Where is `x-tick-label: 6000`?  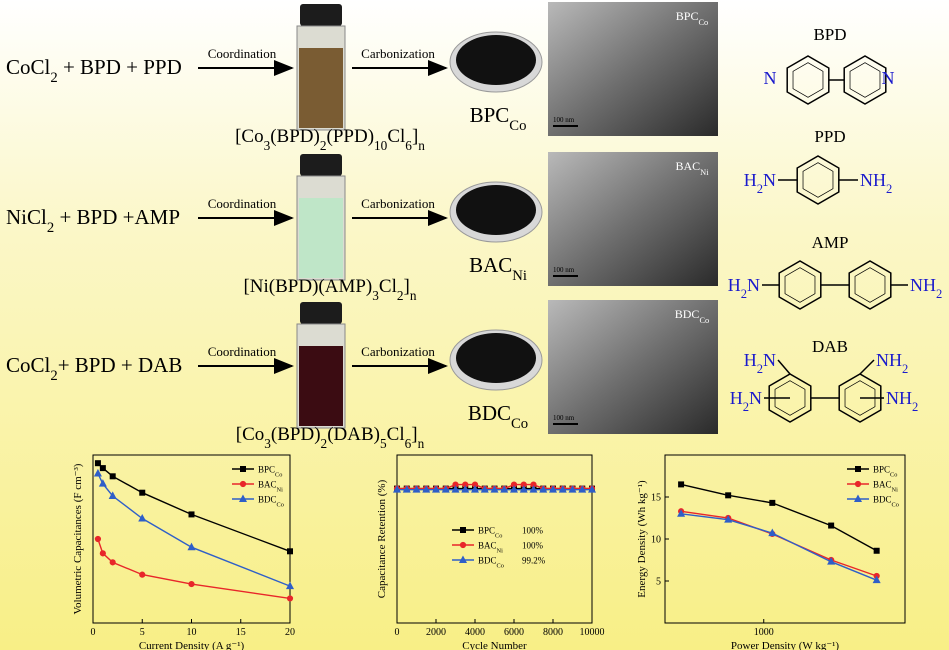
x-tick-label: 6000 is located at coordinates (514, 632).